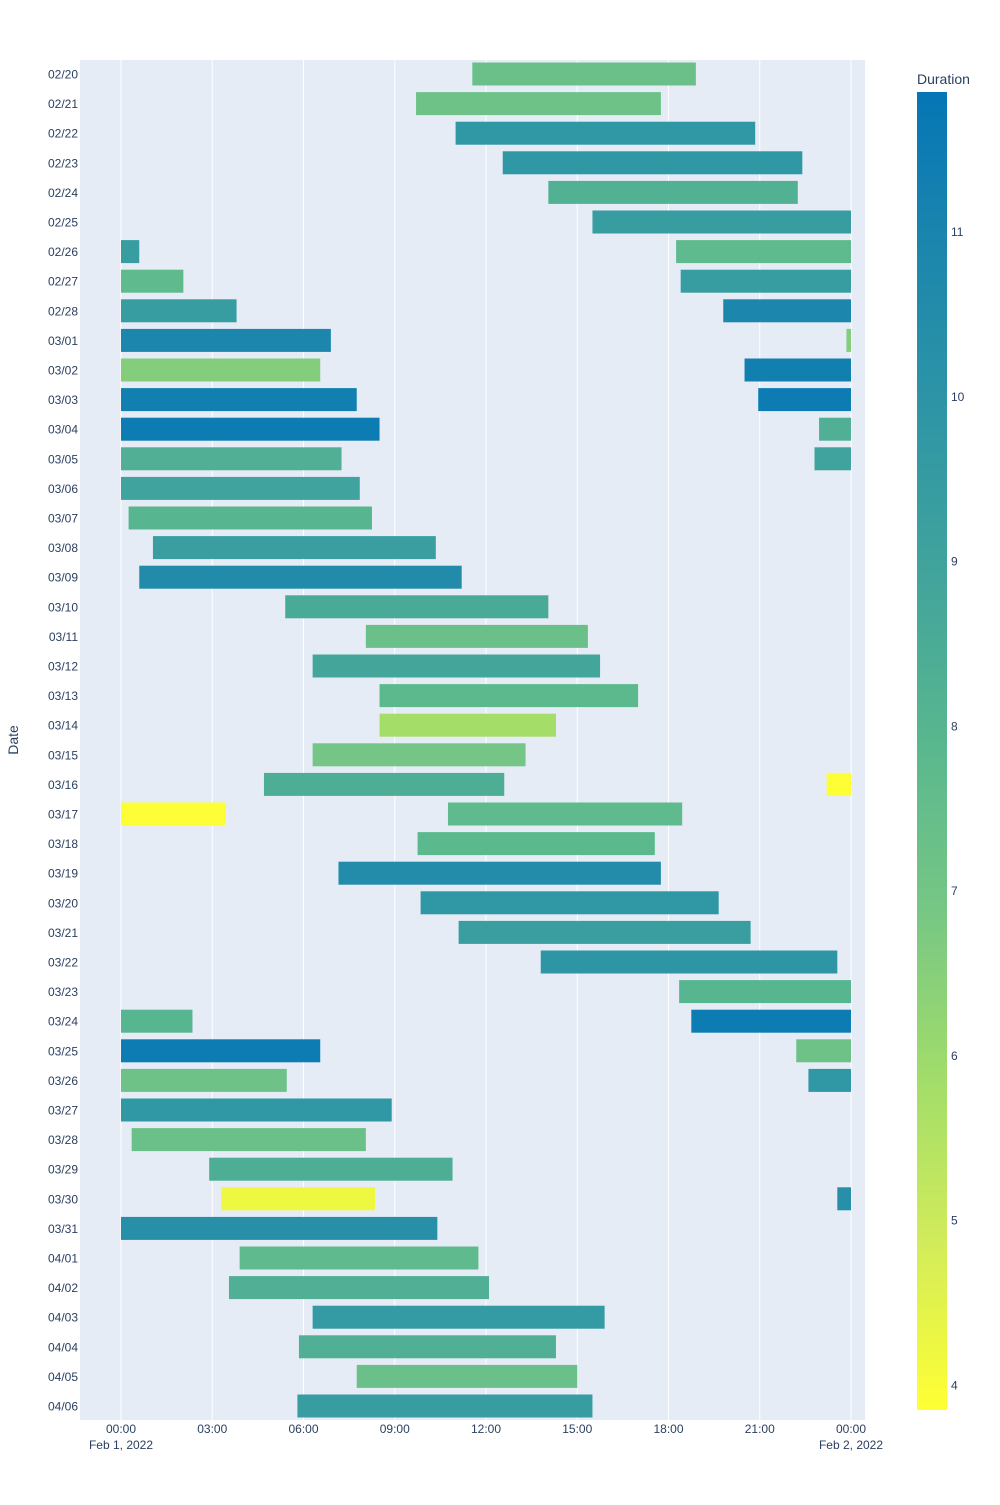 Image resolution: width=1000 pixels, height=1505 pixels. Describe the element at coordinates (958, 808) in the screenshot. I see `colorbar-ticks: 4 5 6 7 8 9 10 11` at that location.